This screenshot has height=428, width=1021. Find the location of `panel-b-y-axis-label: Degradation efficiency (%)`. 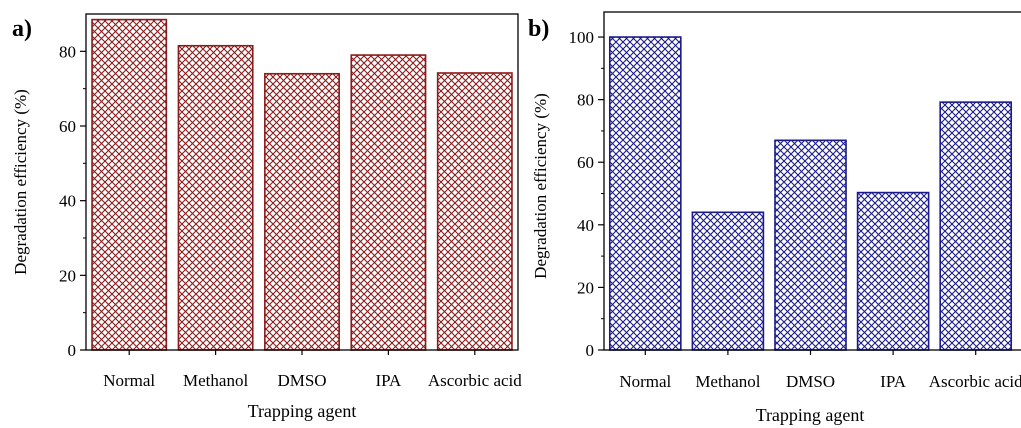

panel-b-y-axis-label: Degradation efficiency (%) is located at coordinates (540, 186).